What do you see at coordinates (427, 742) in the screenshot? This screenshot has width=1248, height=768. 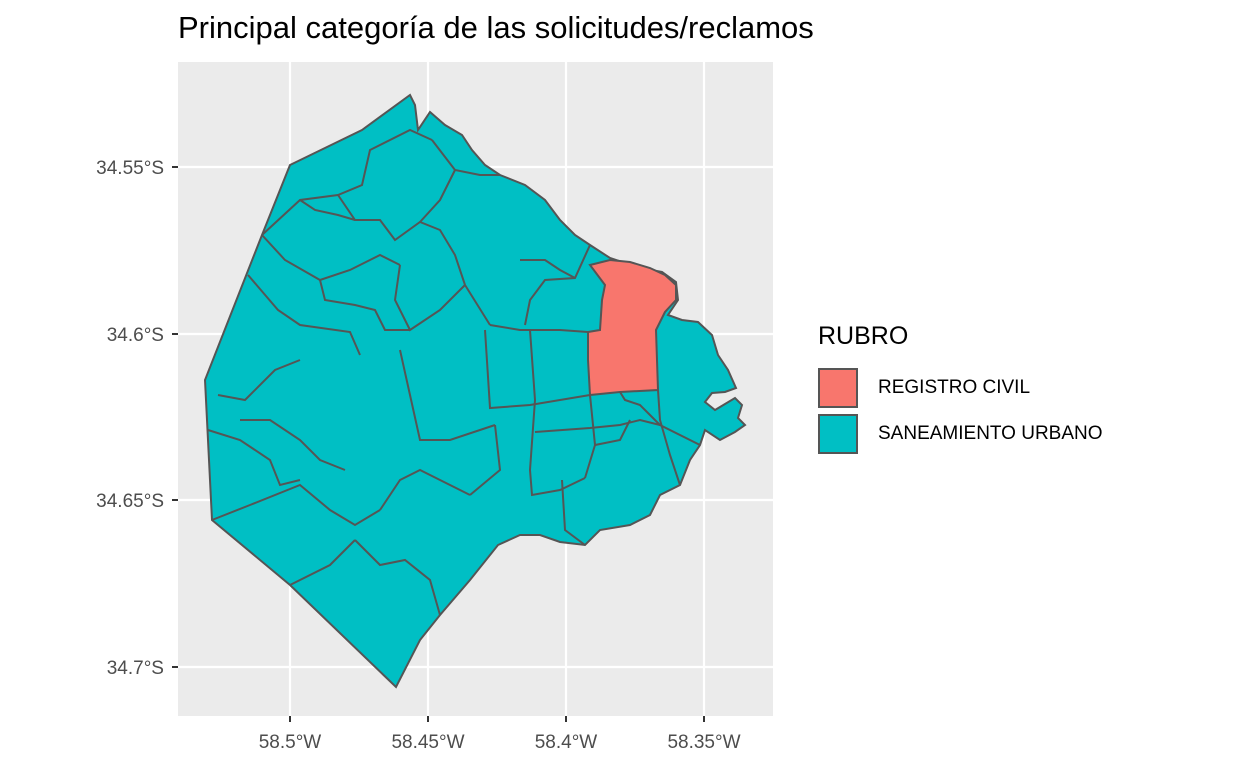 I see `x-tick-label-2: 58.45°W` at bounding box center [427, 742].